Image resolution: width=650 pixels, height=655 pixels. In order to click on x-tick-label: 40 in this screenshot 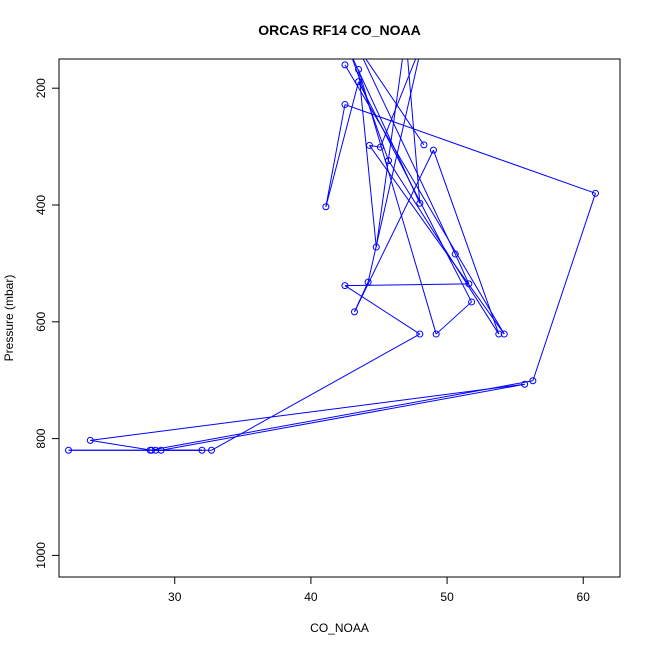, I will do `click(311, 597)`.